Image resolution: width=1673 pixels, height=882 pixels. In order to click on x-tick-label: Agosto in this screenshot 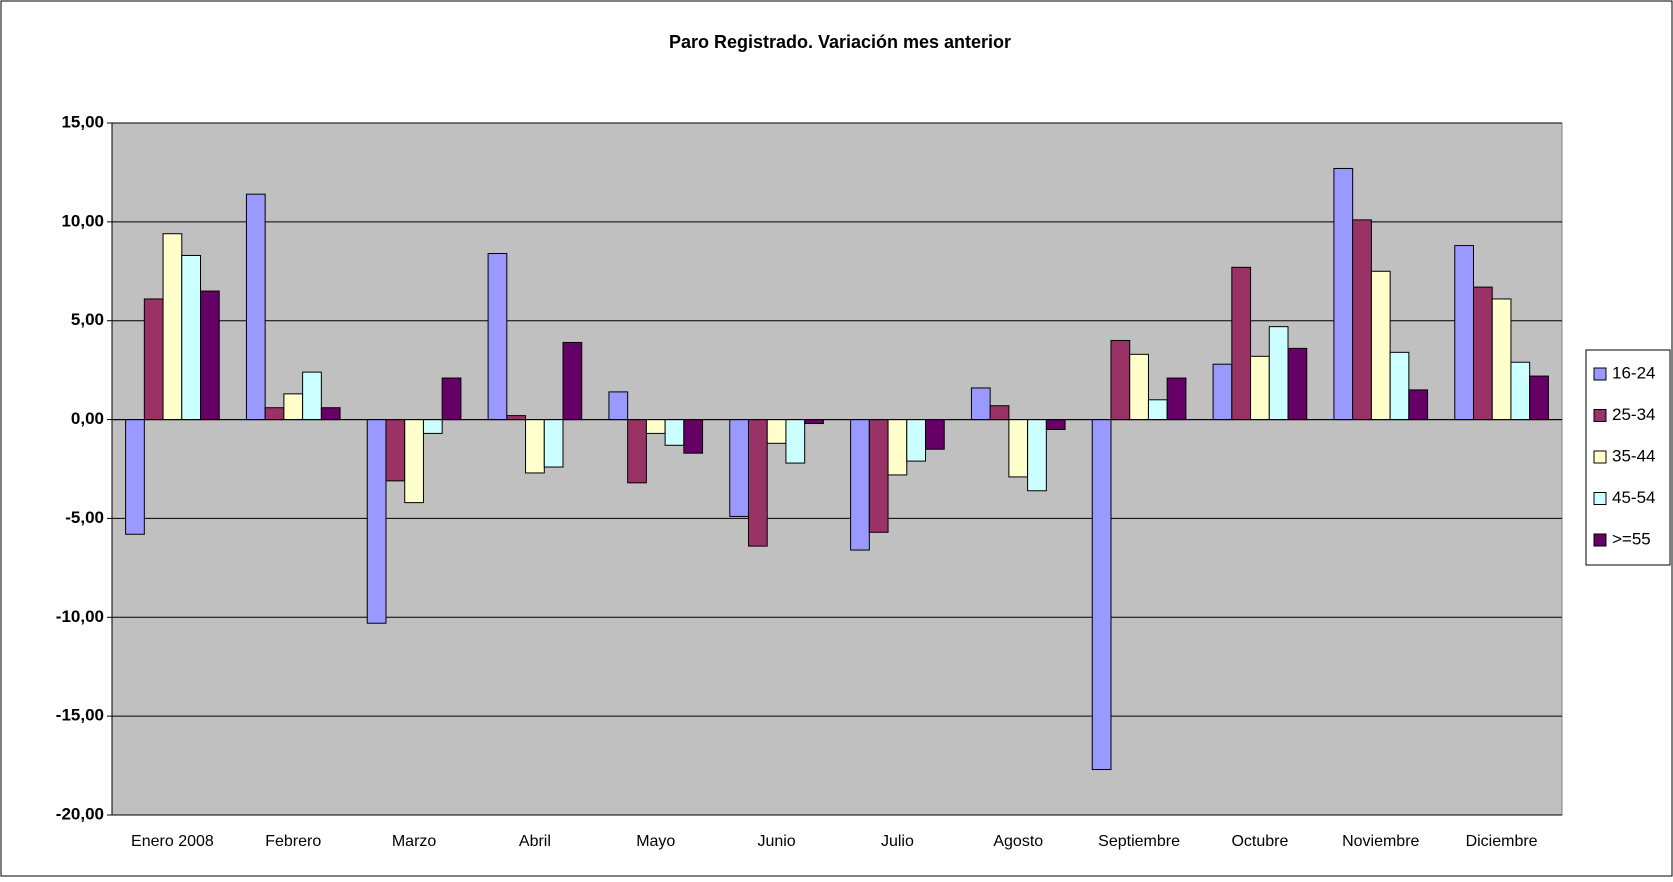, I will do `click(1018, 841)`.